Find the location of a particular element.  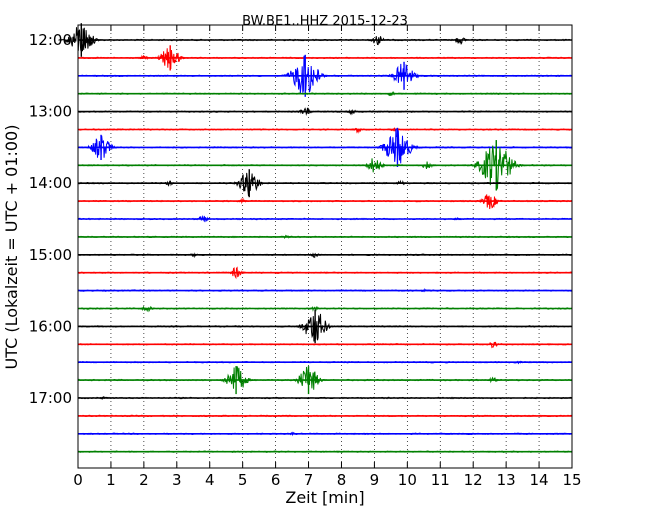

y-tick-label: 17:00 is located at coordinates (50, 398).